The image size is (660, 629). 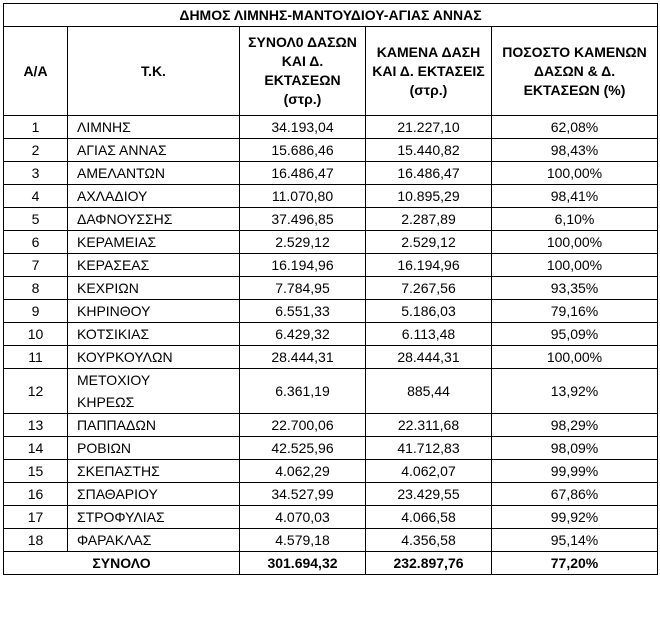 What do you see at coordinates (302, 563) in the screenshot?
I see `totals-total: 301.694,32` at bounding box center [302, 563].